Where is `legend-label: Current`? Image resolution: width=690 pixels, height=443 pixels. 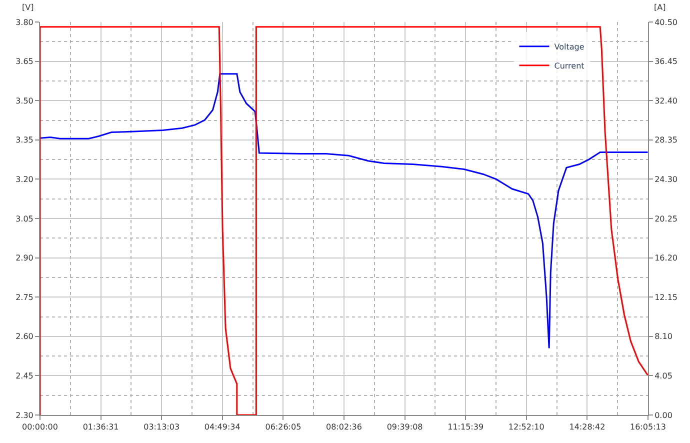
legend-label: Current is located at coordinates (569, 65).